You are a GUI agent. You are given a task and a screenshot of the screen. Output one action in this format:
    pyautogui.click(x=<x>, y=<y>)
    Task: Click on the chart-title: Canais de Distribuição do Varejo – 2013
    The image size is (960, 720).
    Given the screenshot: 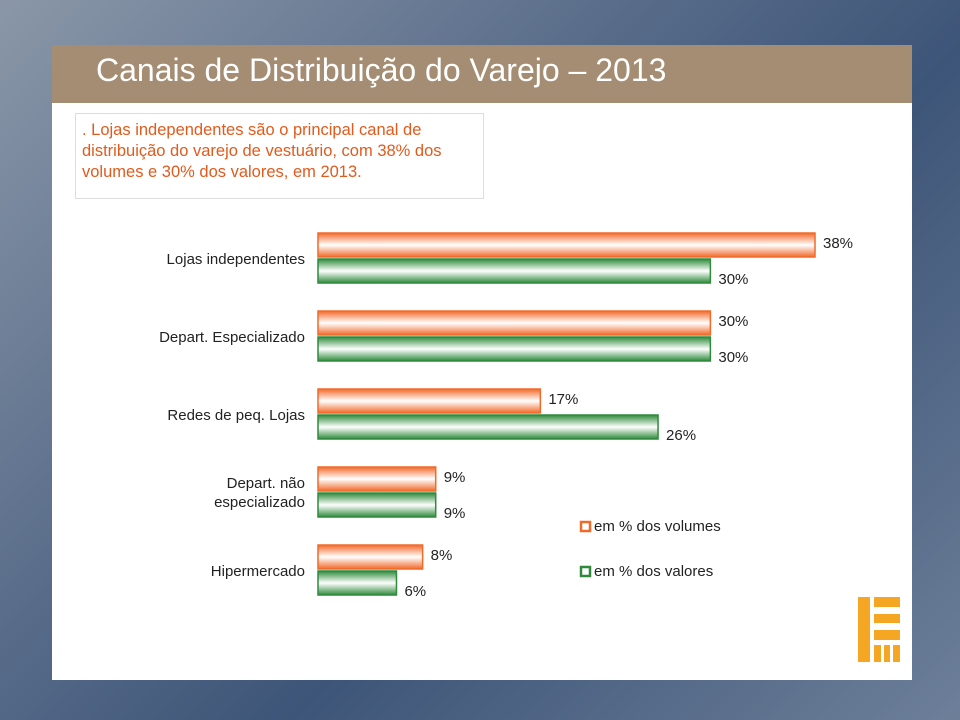 What is the action you would take?
    pyautogui.click(x=381, y=70)
    